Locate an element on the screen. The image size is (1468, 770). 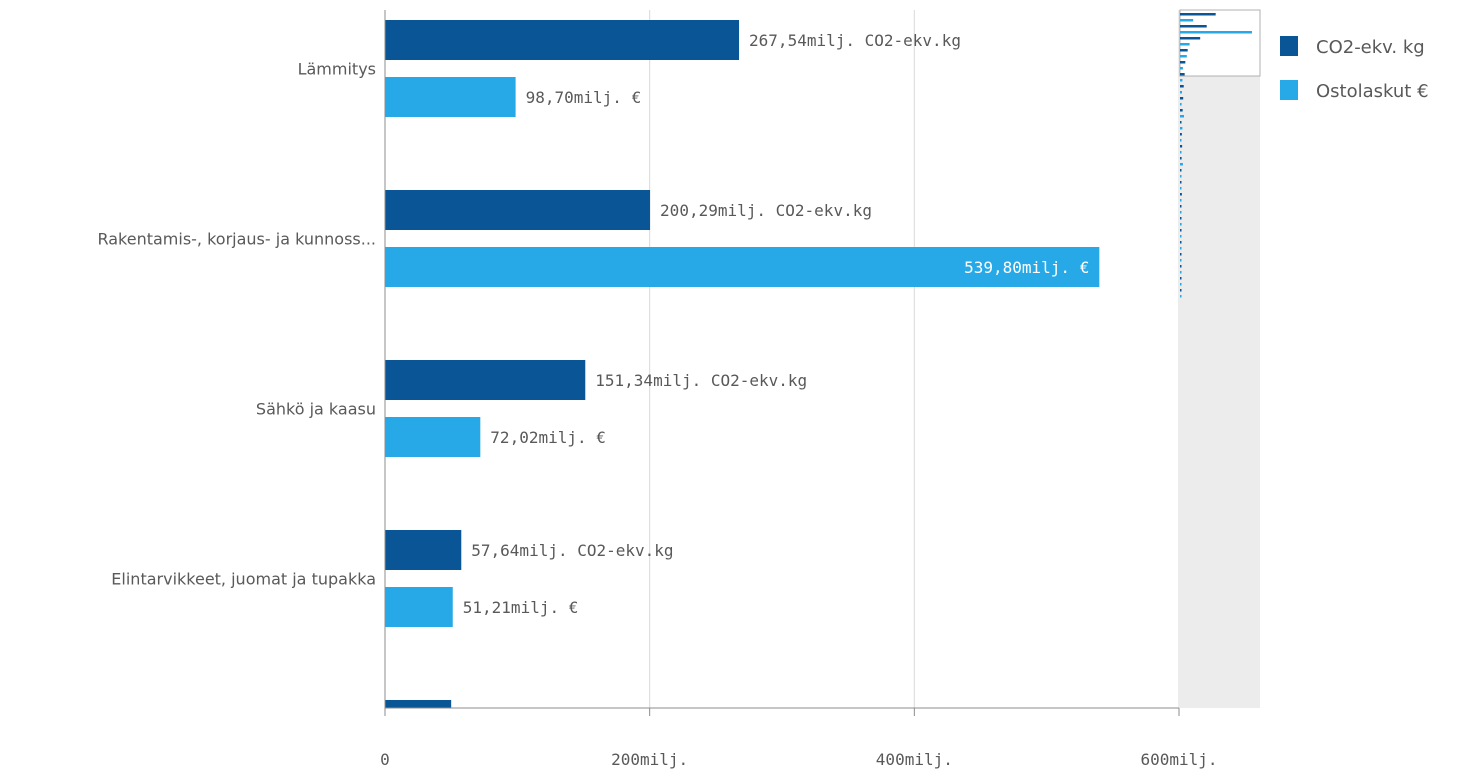
data-label: 72,02milj. € is located at coordinates (548, 437).